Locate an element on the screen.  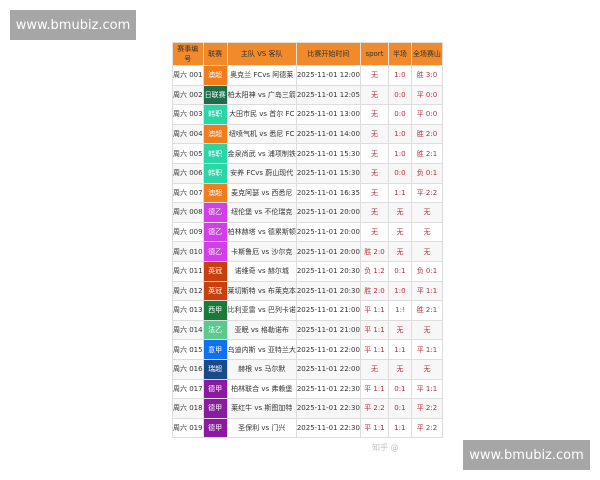
match-id-cell: 周六 011 is located at coordinates (188, 271).